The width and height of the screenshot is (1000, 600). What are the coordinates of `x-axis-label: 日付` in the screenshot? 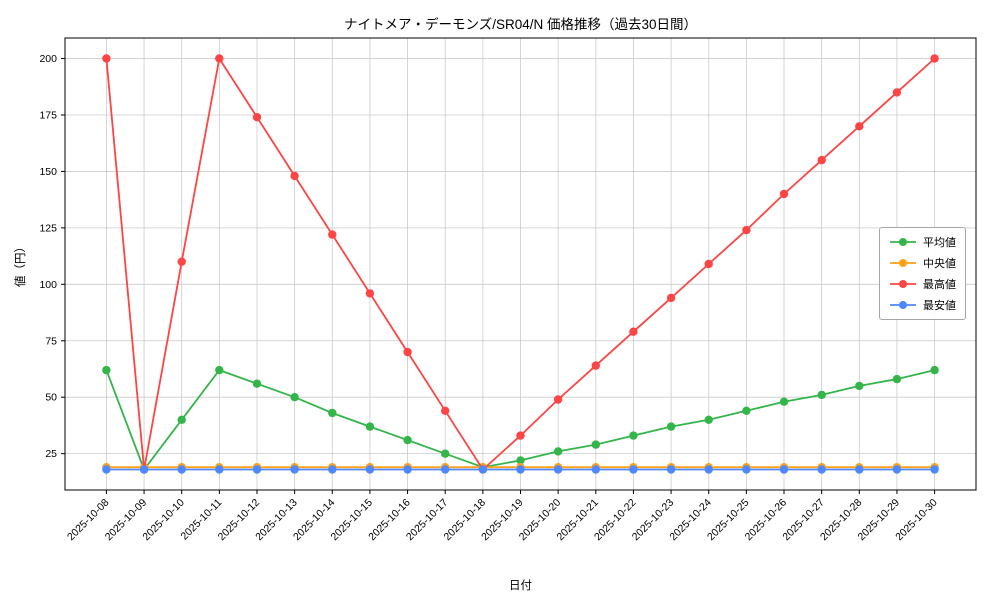 It's located at (520, 586).